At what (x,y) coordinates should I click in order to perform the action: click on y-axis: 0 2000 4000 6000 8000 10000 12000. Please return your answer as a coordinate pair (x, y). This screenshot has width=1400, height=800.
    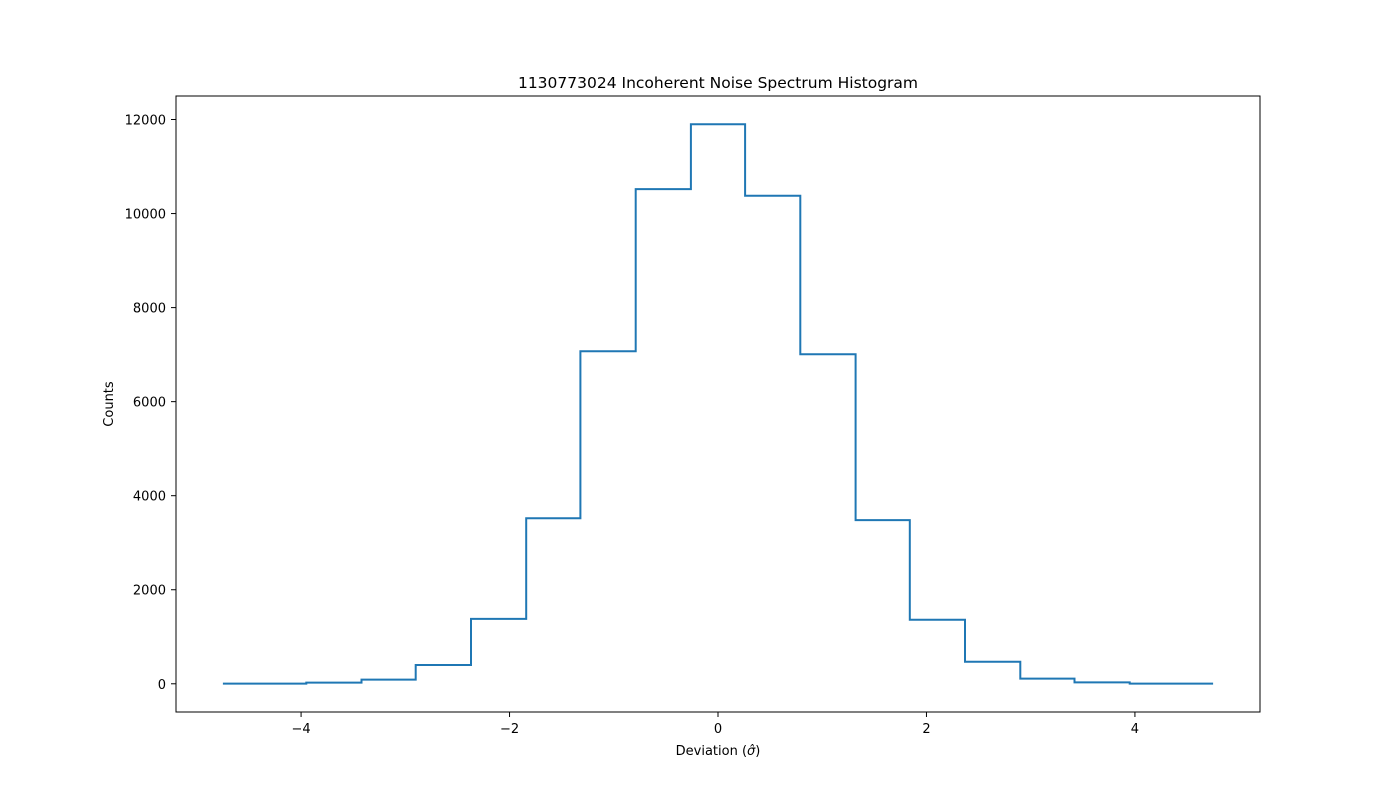
    Looking at the image, I should click on (150, 403).